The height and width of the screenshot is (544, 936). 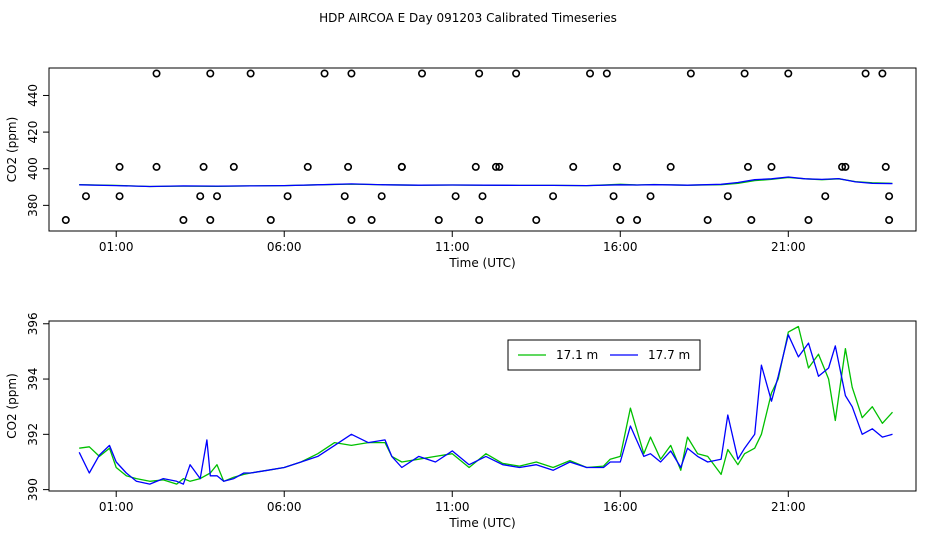 What do you see at coordinates (33, 434) in the screenshot?
I see `y-tick-label: 392` at bounding box center [33, 434].